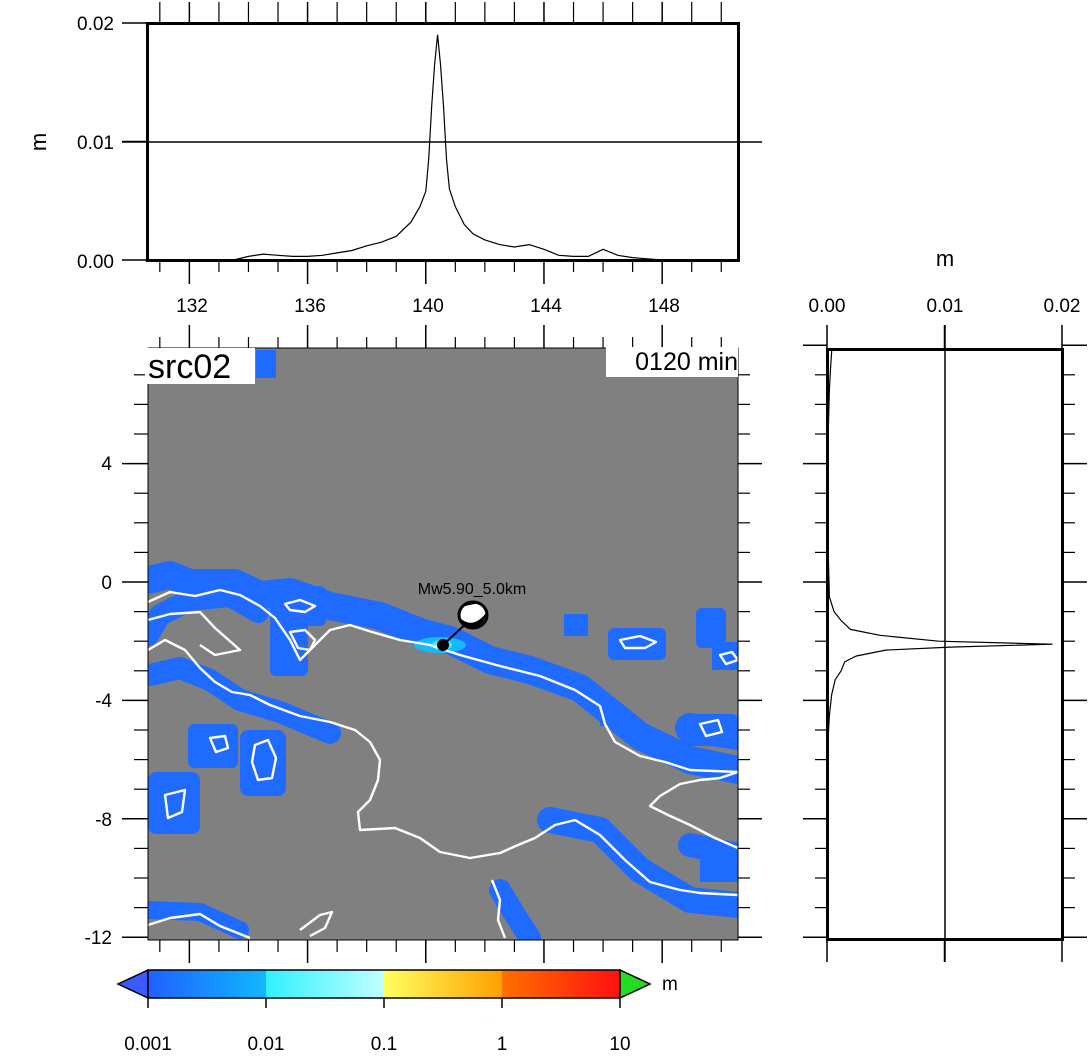 Image resolution: width=1088 pixels, height=1058 pixels. I want to click on coast-island-b, so click(302, 640).